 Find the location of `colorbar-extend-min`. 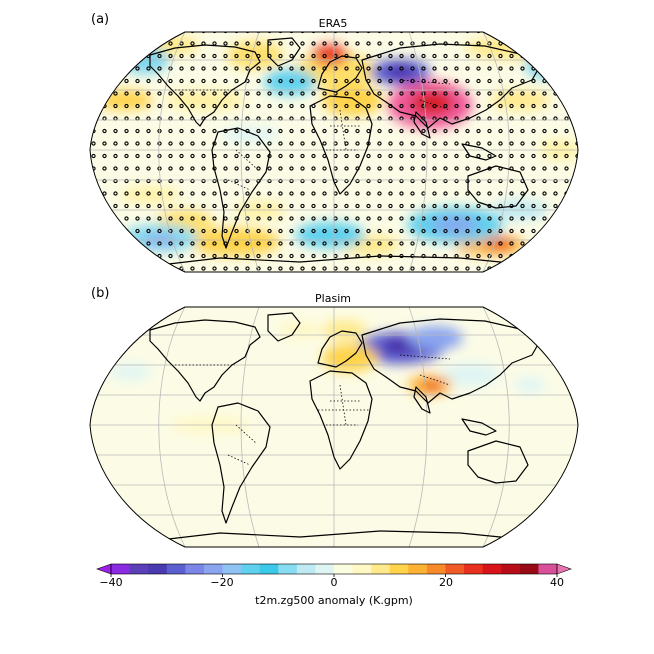

colorbar-extend-min is located at coordinates (104, 569).